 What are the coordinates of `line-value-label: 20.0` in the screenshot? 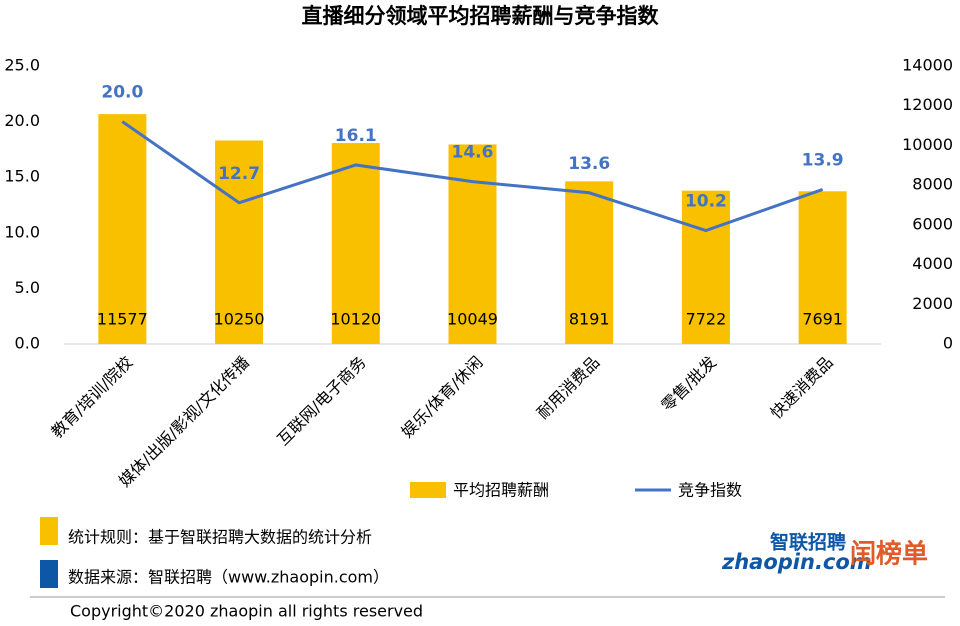 It's located at (122, 93).